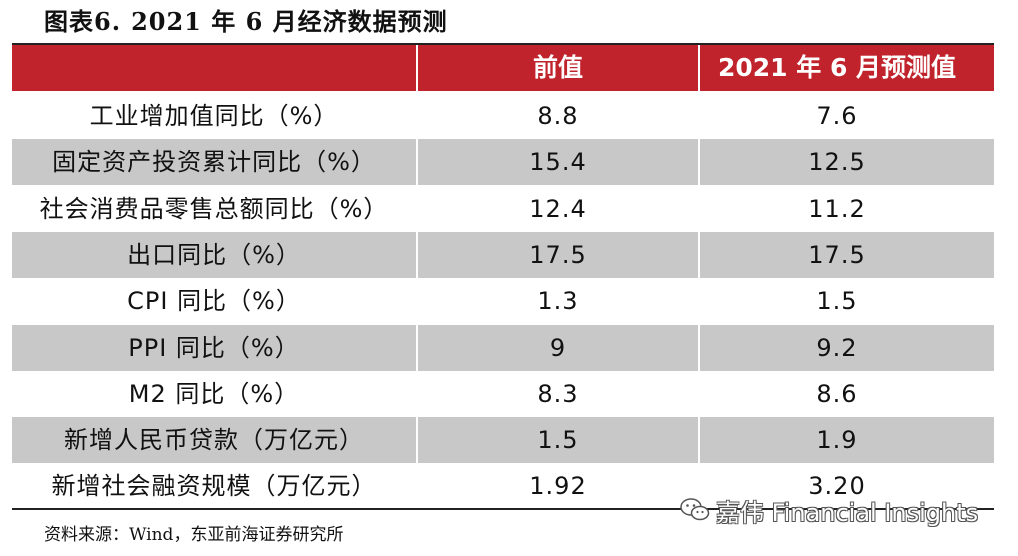 The height and width of the screenshot is (556, 1018). I want to click on table-row: PPI 同比（%） 9 9.2, so click(503, 347).